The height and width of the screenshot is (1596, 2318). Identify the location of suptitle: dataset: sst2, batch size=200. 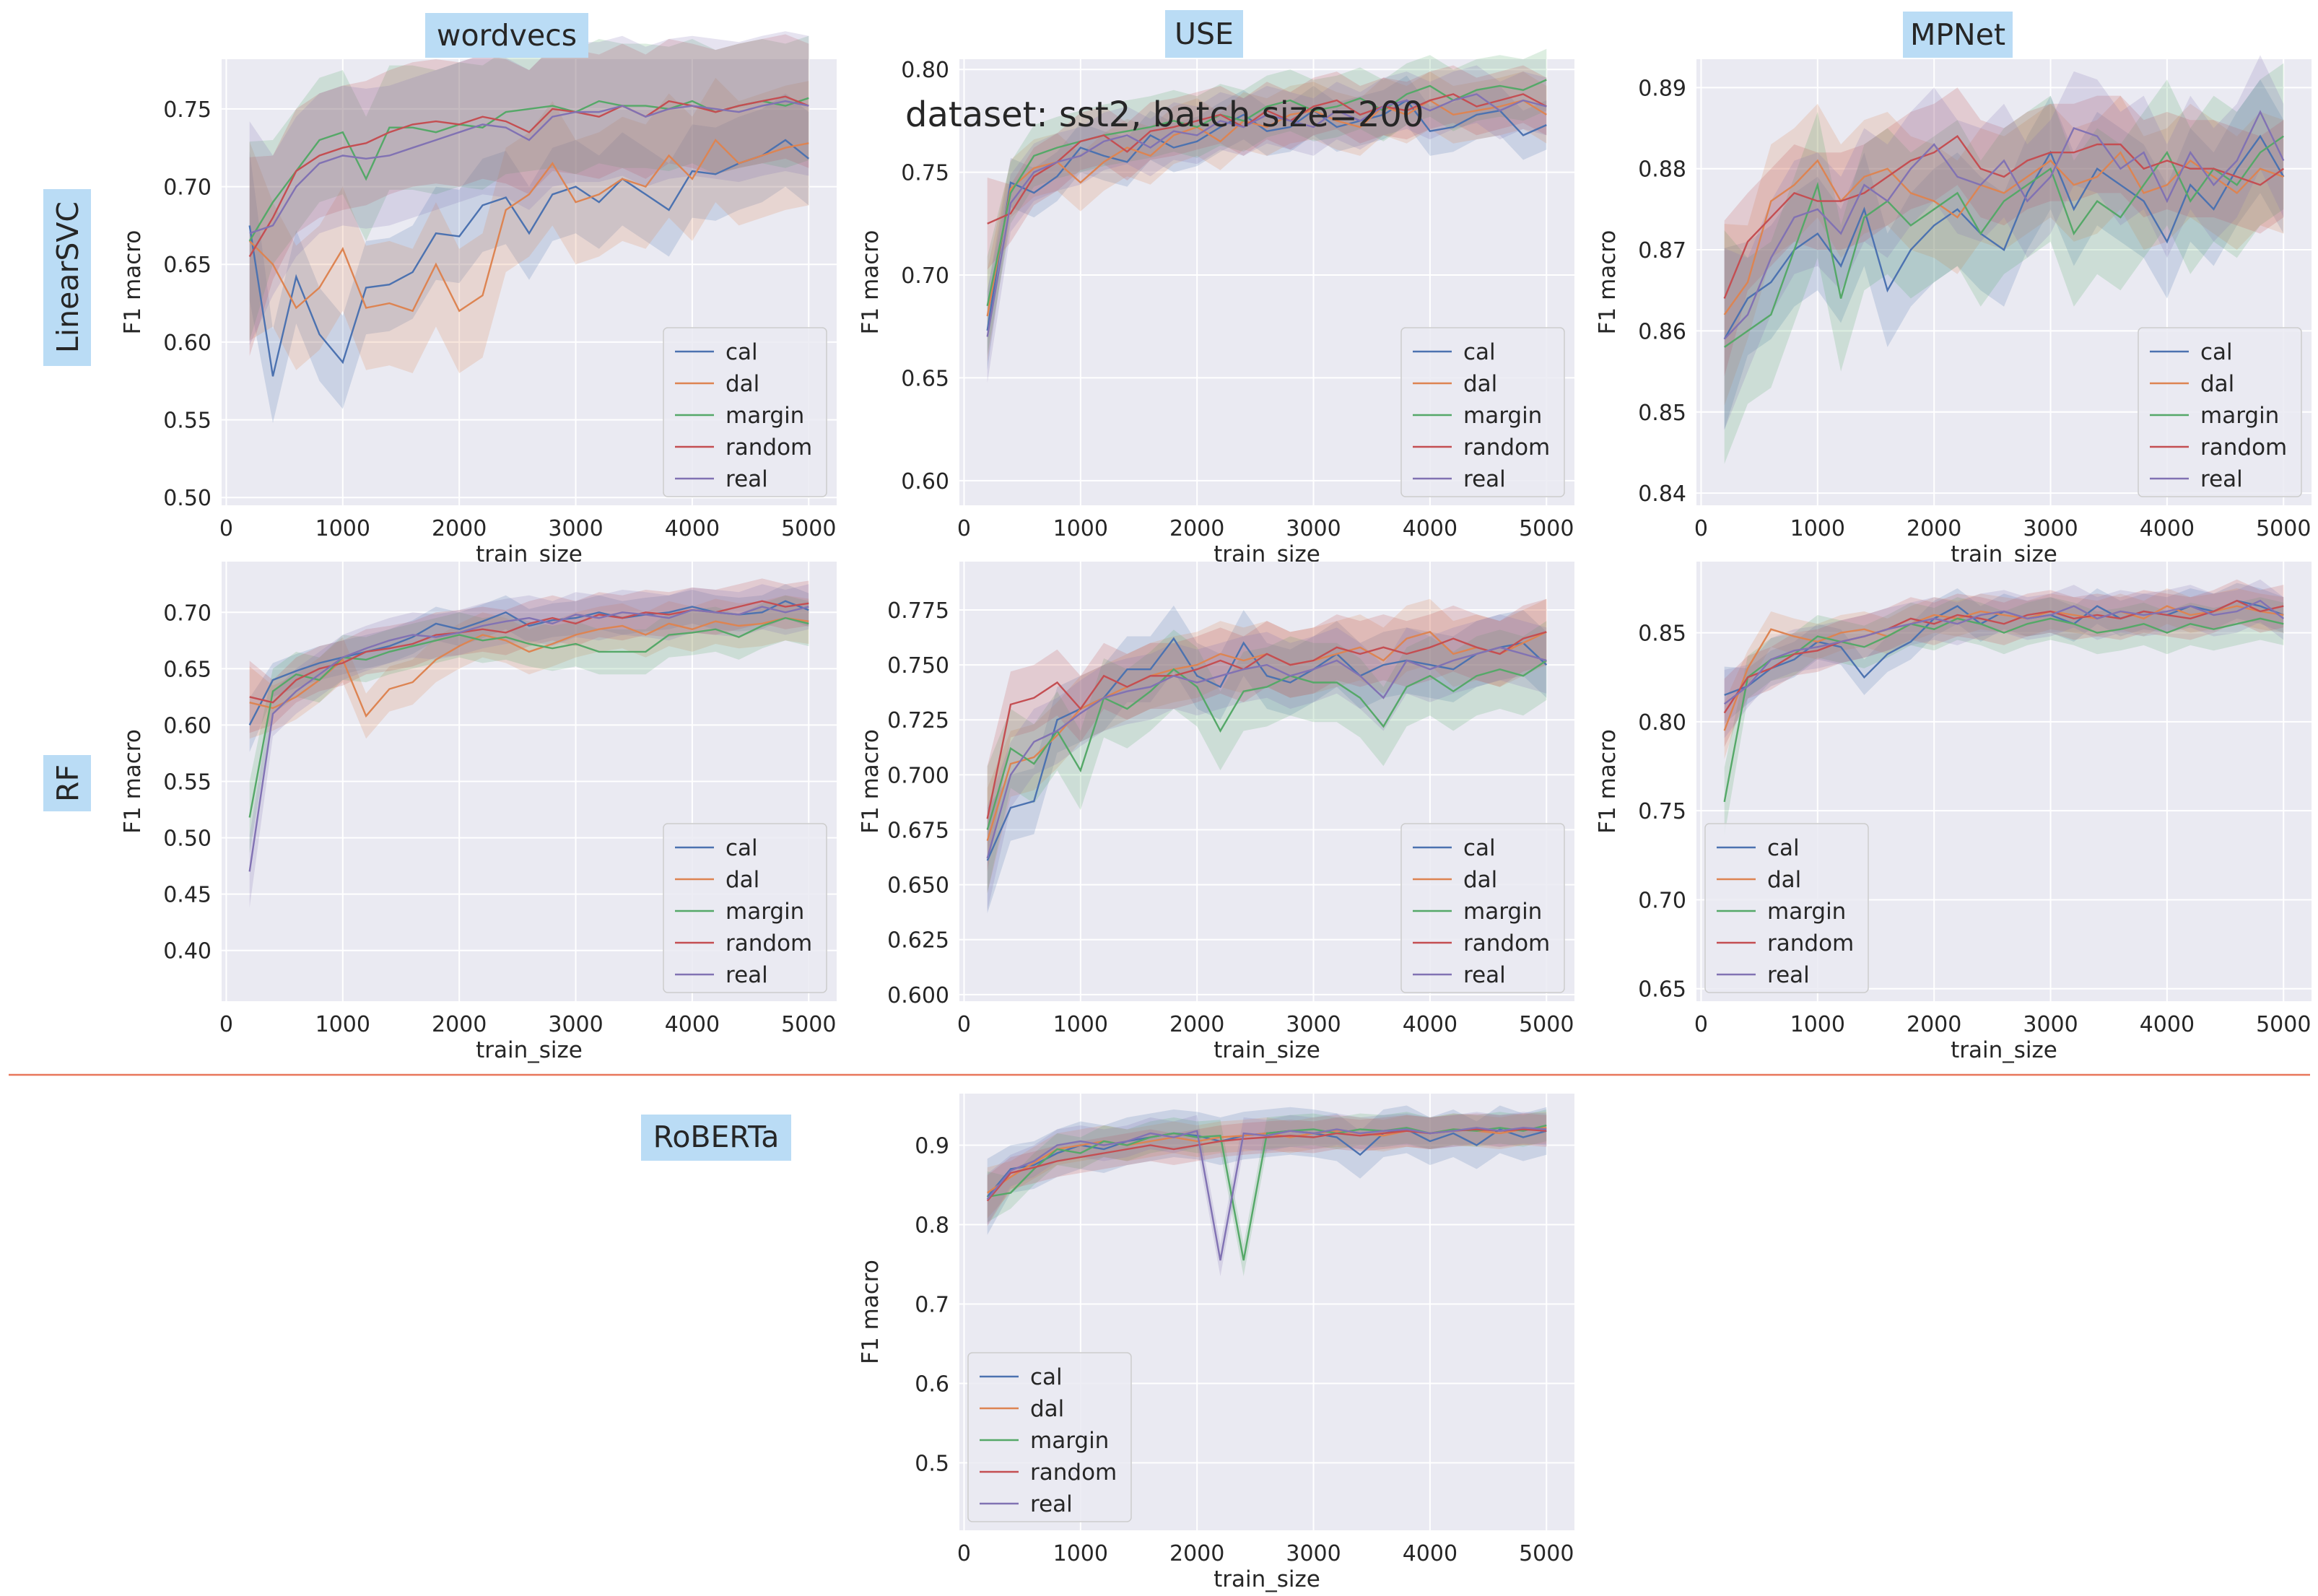
(1165, 115).